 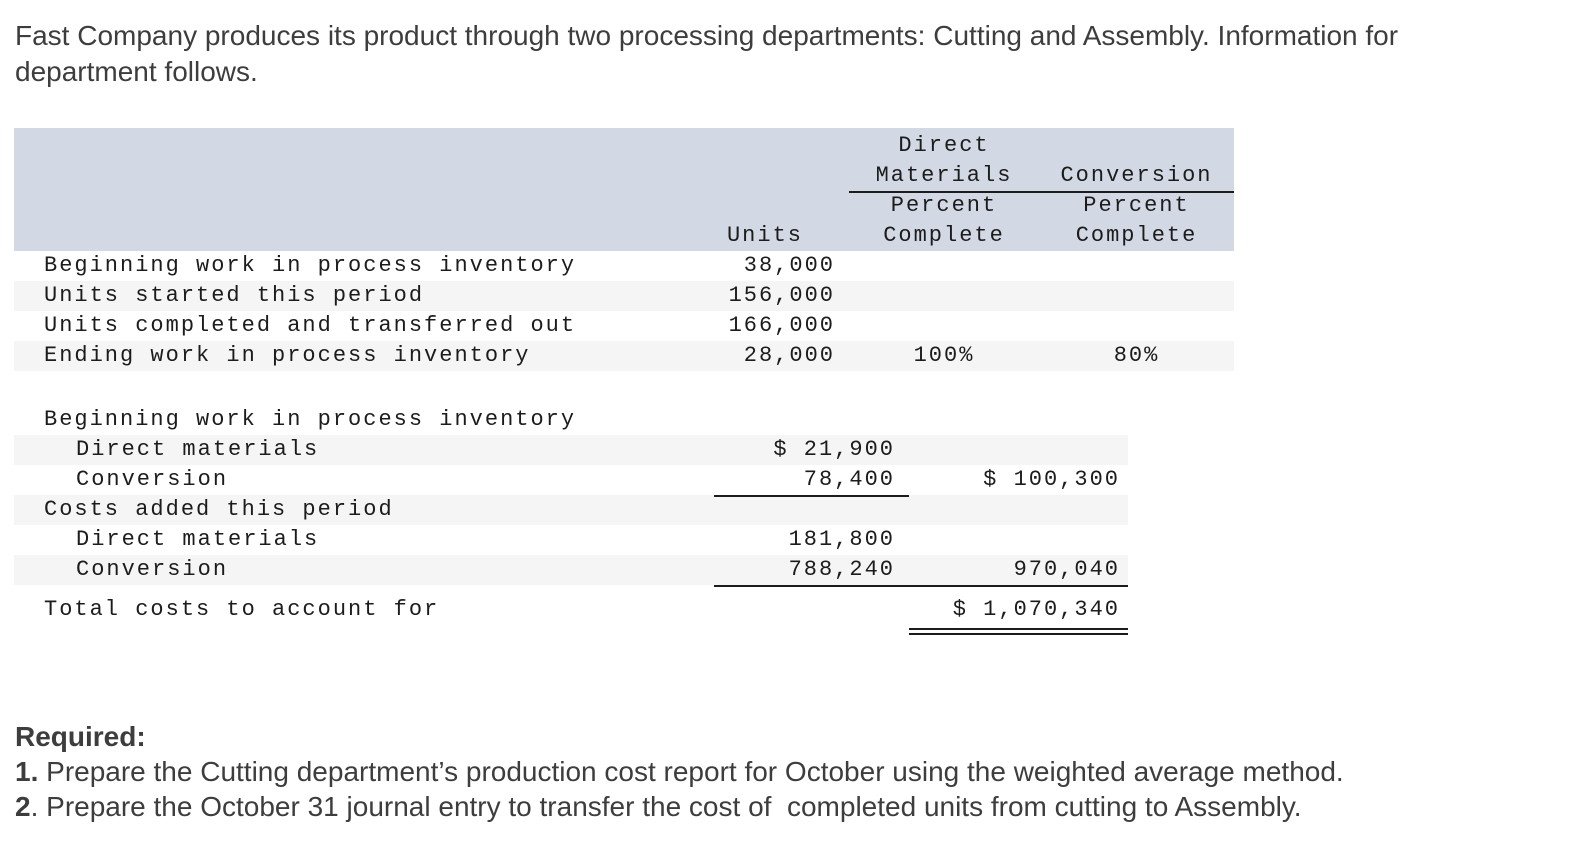 What do you see at coordinates (234, 295) in the screenshot?
I see `row-label: Units started this period` at bounding box center [234, 295].